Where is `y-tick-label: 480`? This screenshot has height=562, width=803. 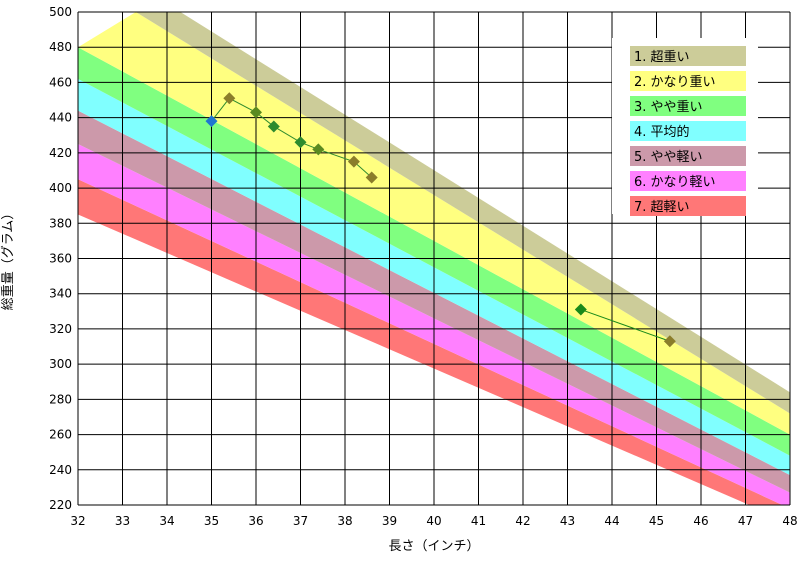
y-tick-label: 480 is located at coordinates (60, 47).